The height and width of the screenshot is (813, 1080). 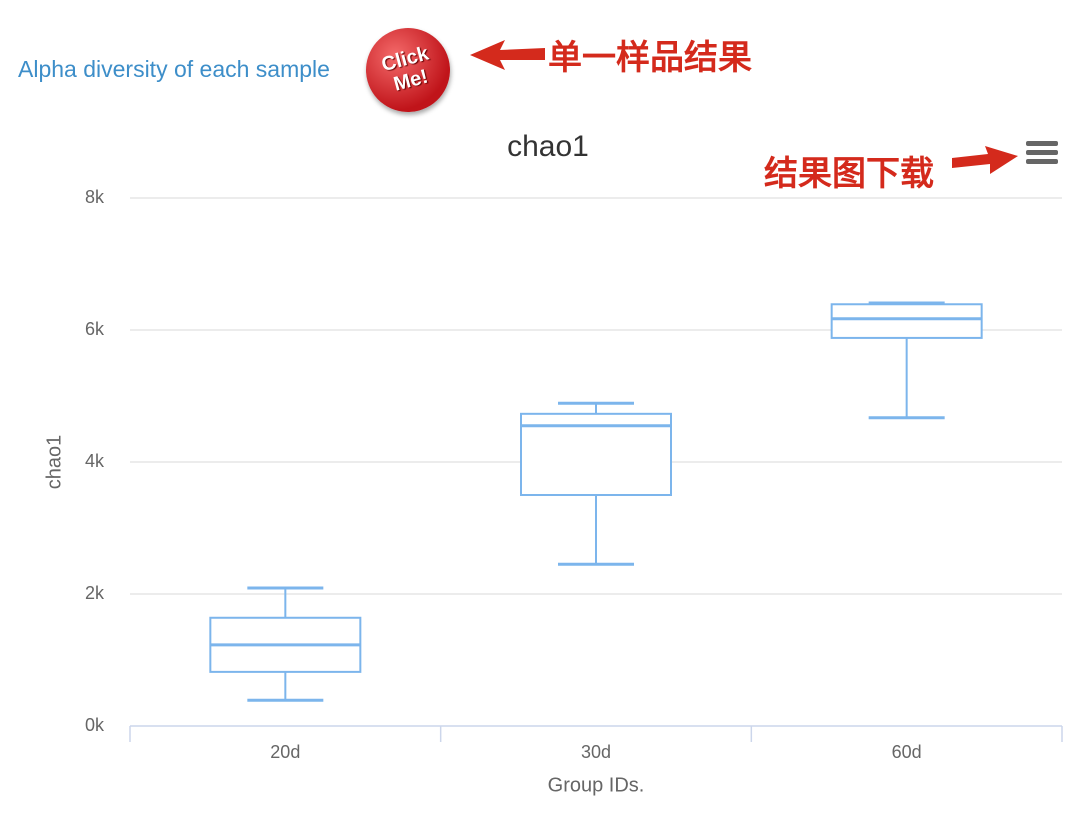 What do you see at coordinates (650, 58) in the screenshot?
I see `annotation: 单一样品结果` at bounding box center [650, 58].